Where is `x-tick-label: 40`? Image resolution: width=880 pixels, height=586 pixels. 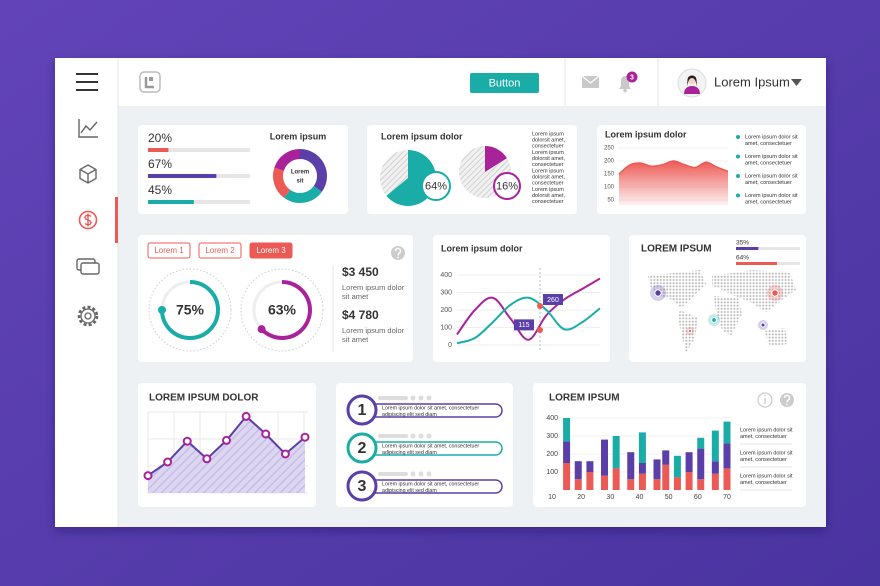 x-tick-label: 40 is located at coordinates (640, 497).